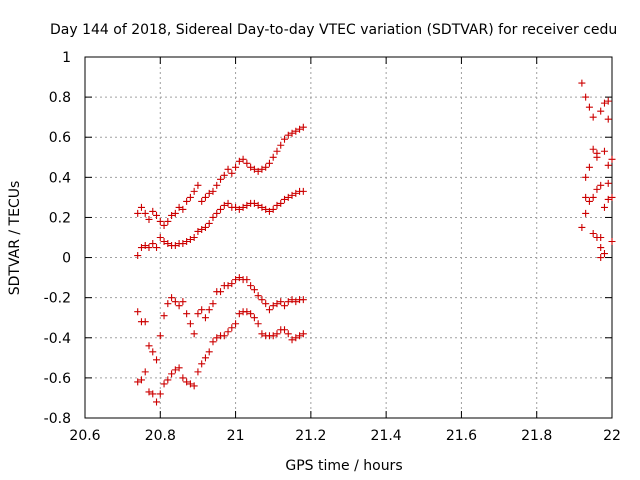 The image size is (640, 480). What do you see at coordinates (84, 436) in the screenshot?
I see `x-tick-label: 20.6` at bounding box center [84, 436].